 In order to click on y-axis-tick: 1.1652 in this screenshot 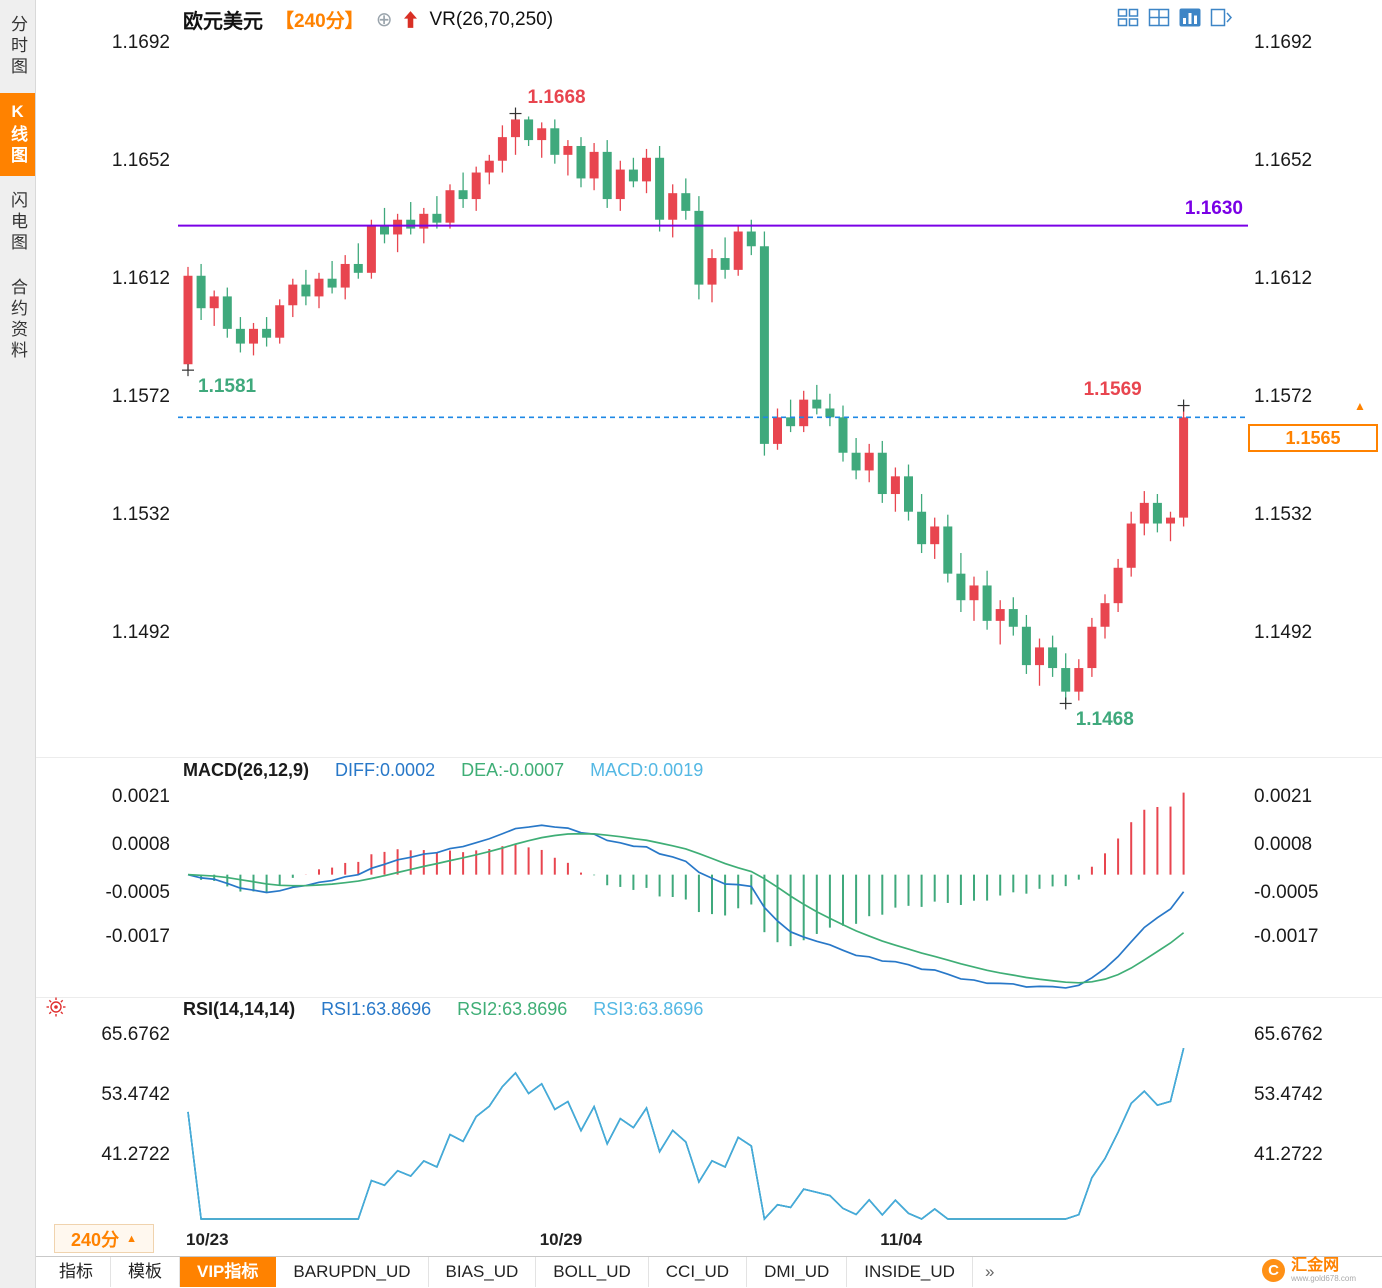, I will do `click(1283, 160)`.